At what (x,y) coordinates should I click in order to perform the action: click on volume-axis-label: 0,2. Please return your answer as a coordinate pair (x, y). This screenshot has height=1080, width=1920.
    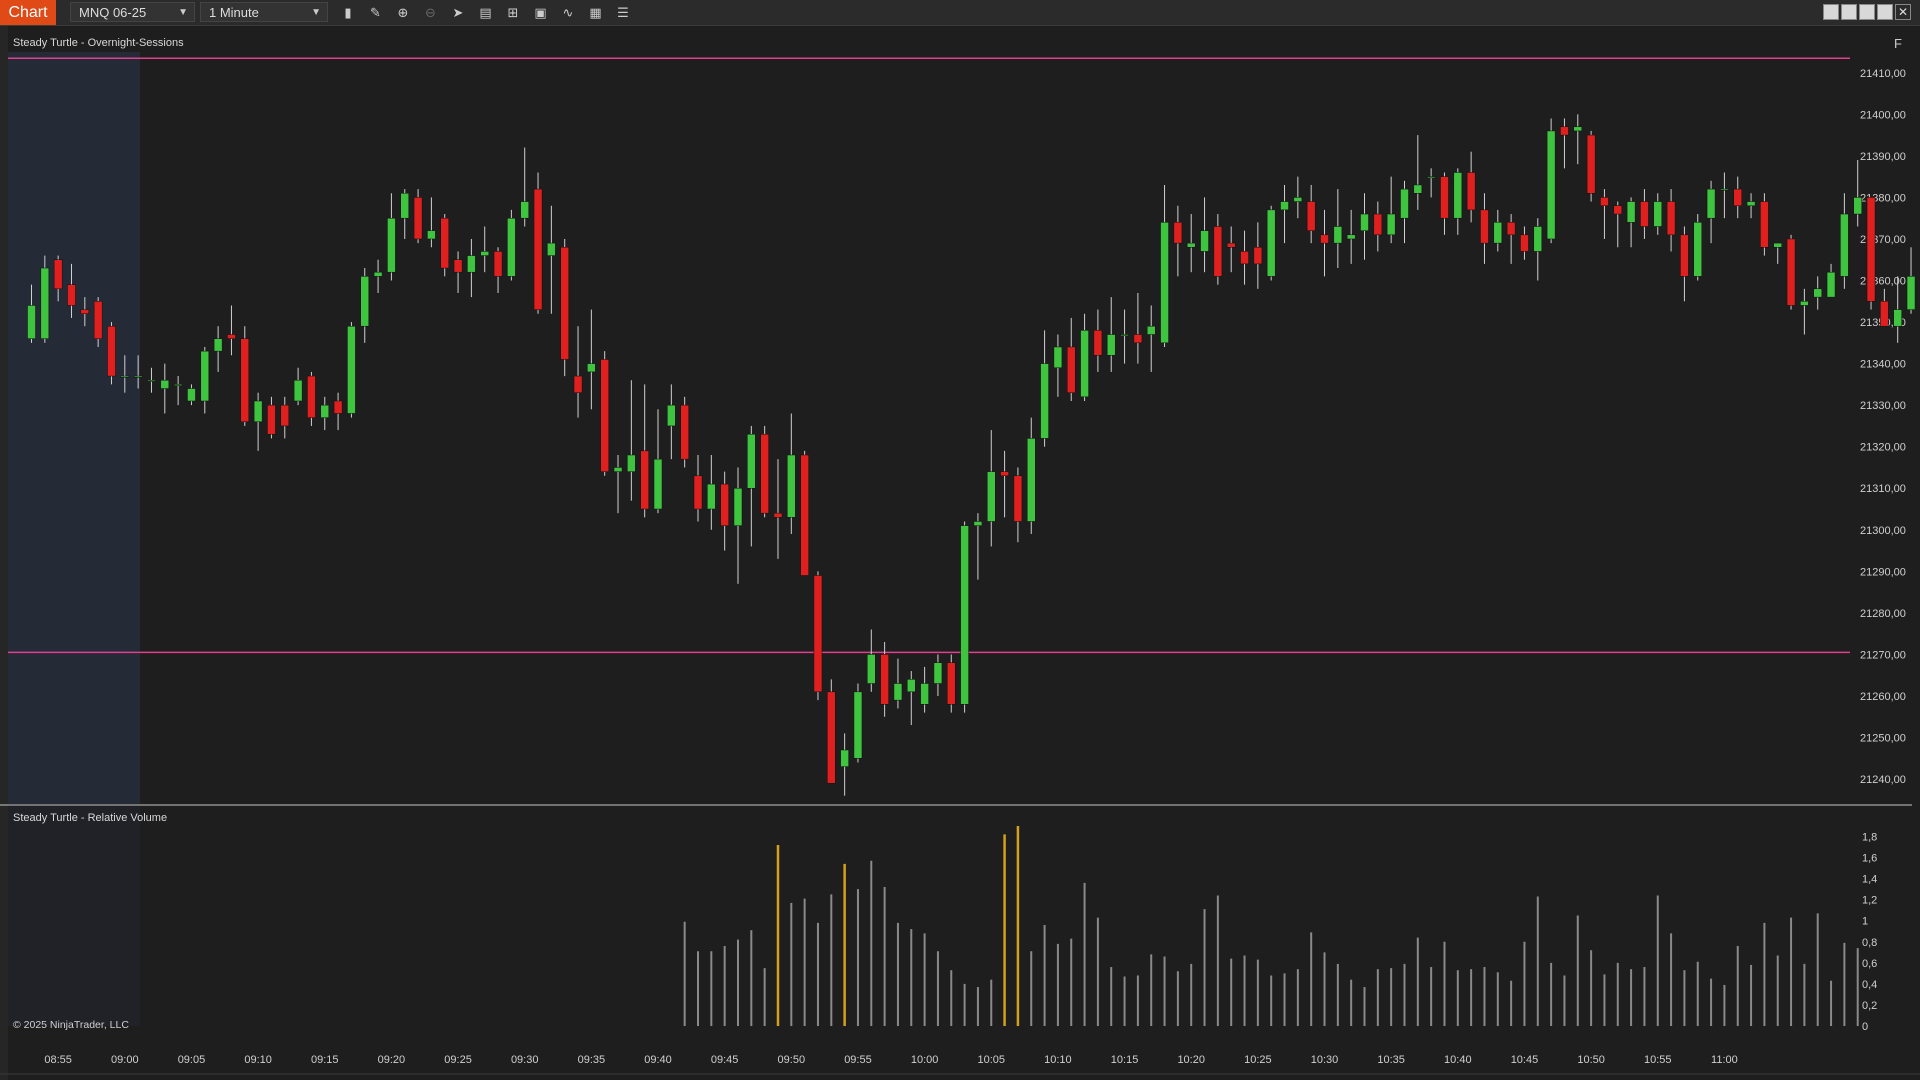
    Looking at the image, I should click on (1869, 1006).